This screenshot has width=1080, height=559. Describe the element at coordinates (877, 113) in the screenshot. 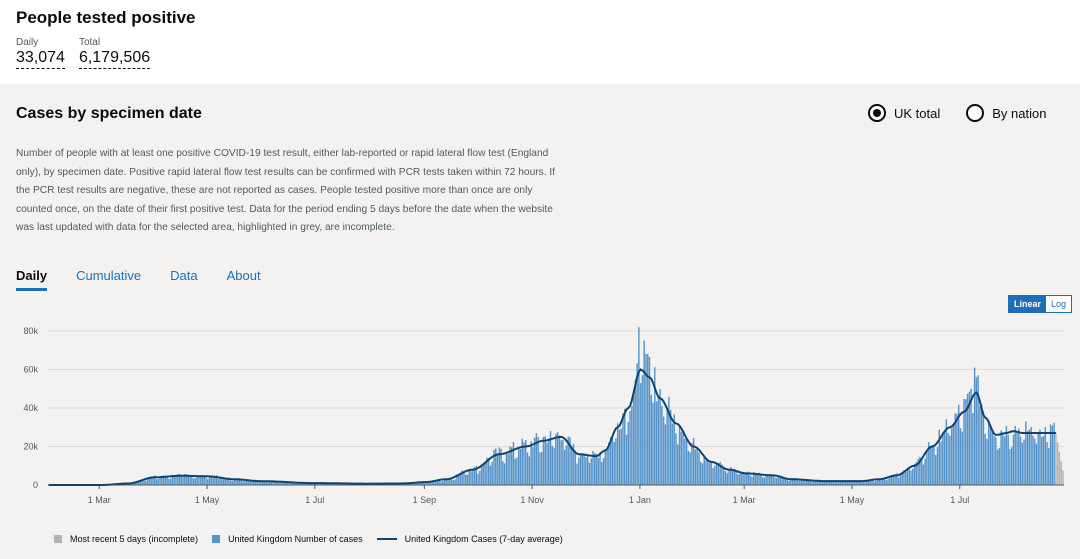

I see `radio-checked-icon` at that location.